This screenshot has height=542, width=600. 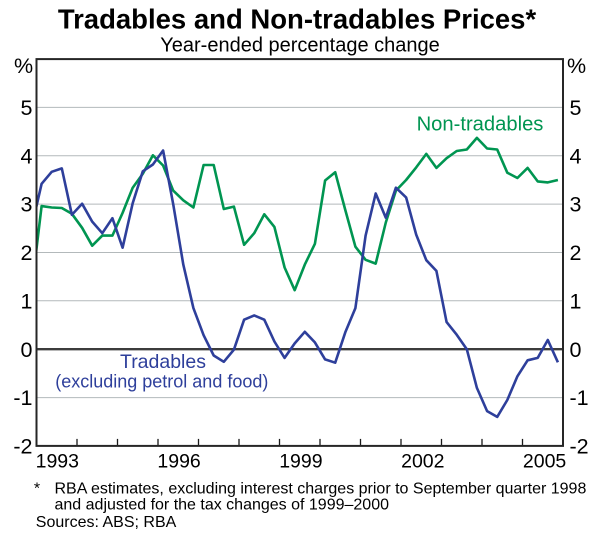 What do you see at coordinates (480, 124) in the screenshot?
I see `svg-text: Non-tradables` at bounding box center [480, 124].